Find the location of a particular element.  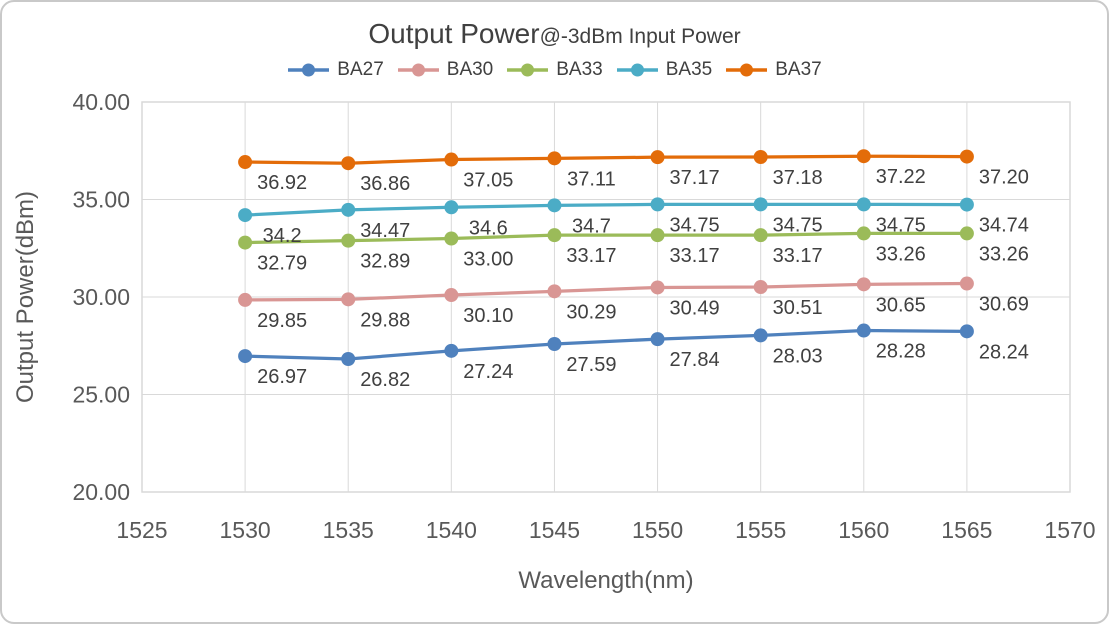

chart-title-suffix: @-3dBm Input Power is located at coordinates (640, 36).